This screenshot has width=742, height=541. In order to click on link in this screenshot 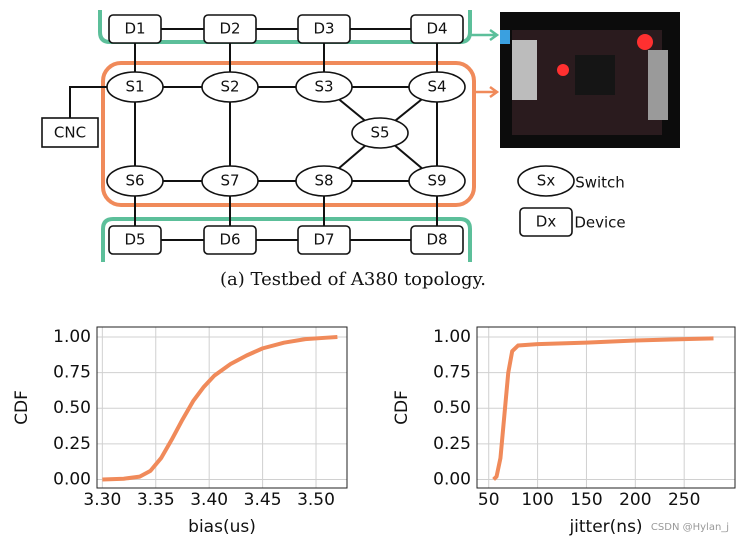, I will do `click(88, 103)`.